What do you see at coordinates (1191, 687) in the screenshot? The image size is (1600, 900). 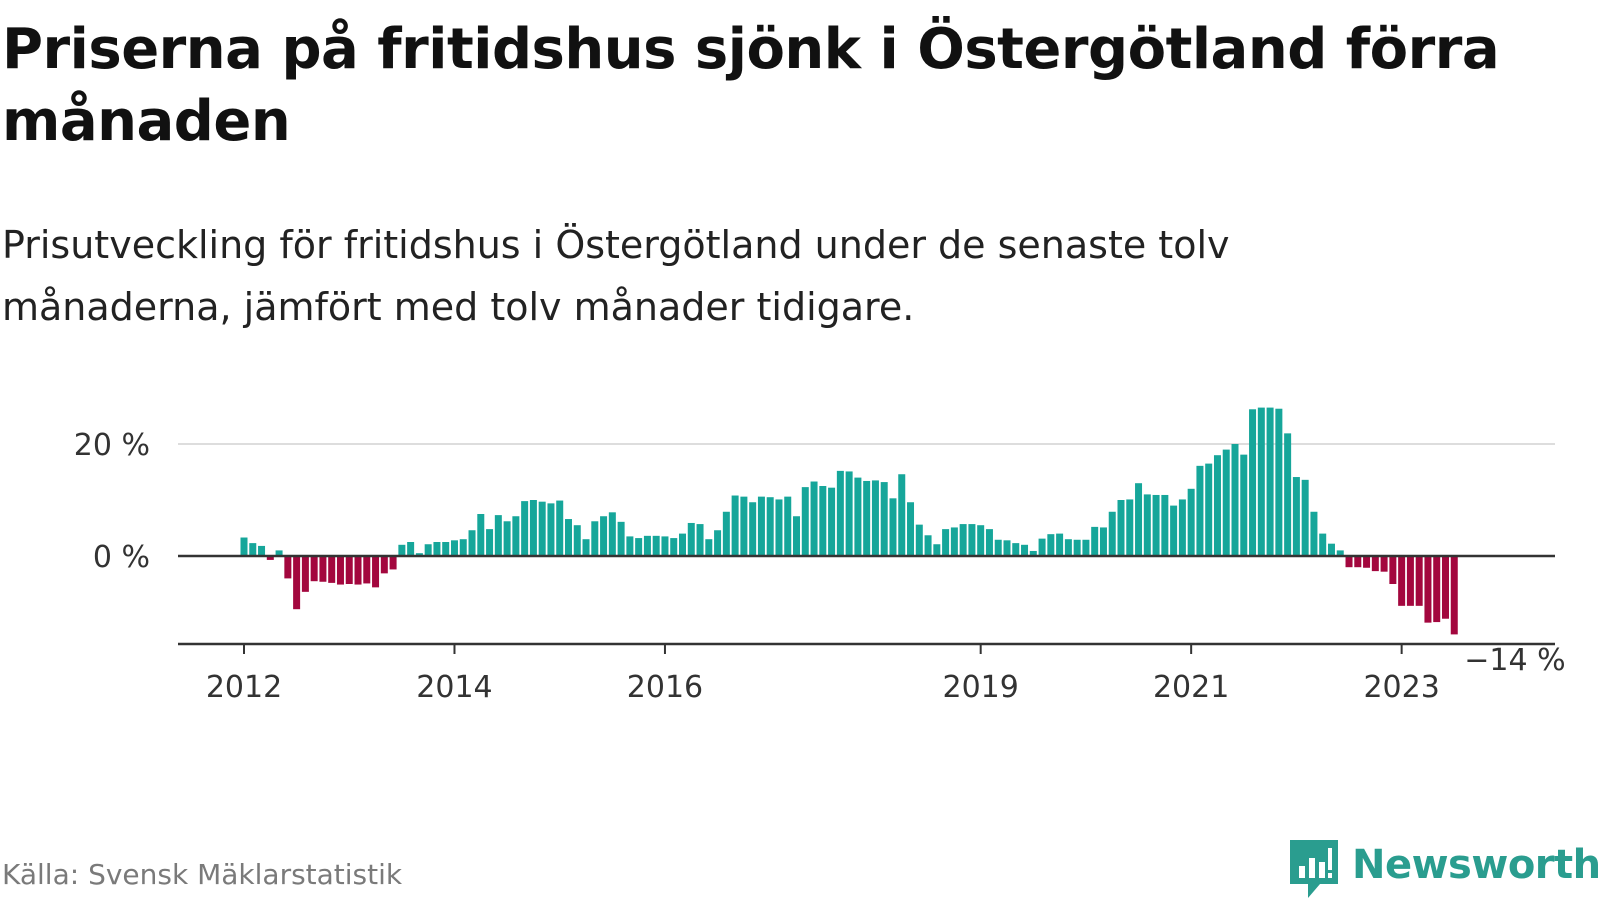 I see `x-tick-label: 2021` at bounding box center [1191, 687].